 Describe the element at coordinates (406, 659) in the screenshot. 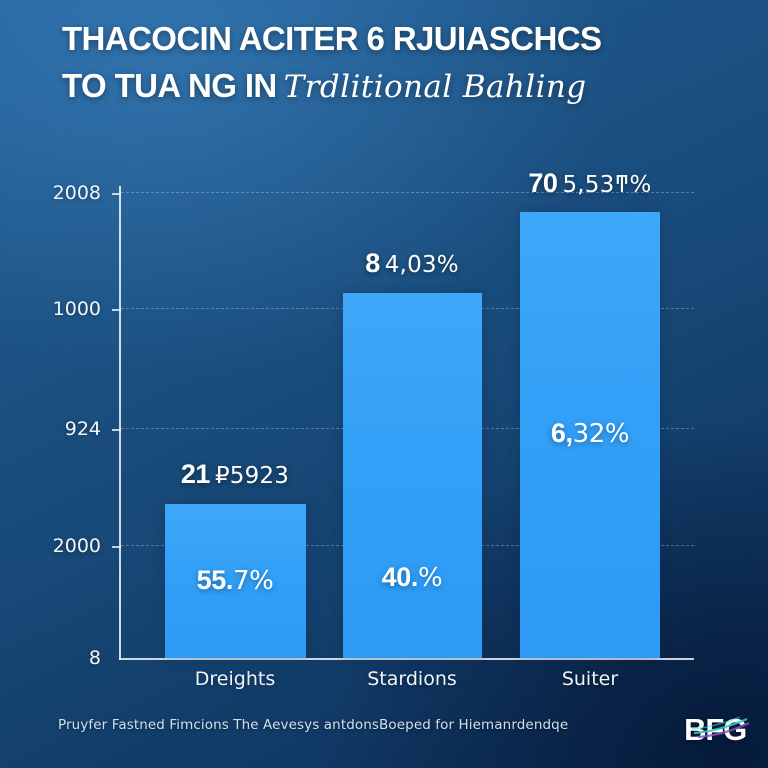

I see `x-axis-line` at that location.